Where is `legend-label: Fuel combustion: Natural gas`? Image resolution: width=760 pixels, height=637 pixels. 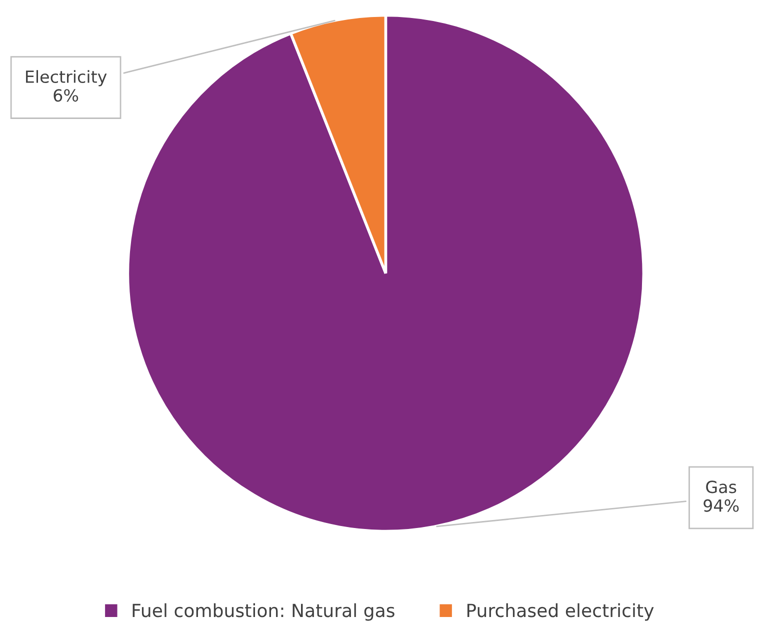
legend-label: Fuel combustion: Natural gas is located at coordinates (263, 612).